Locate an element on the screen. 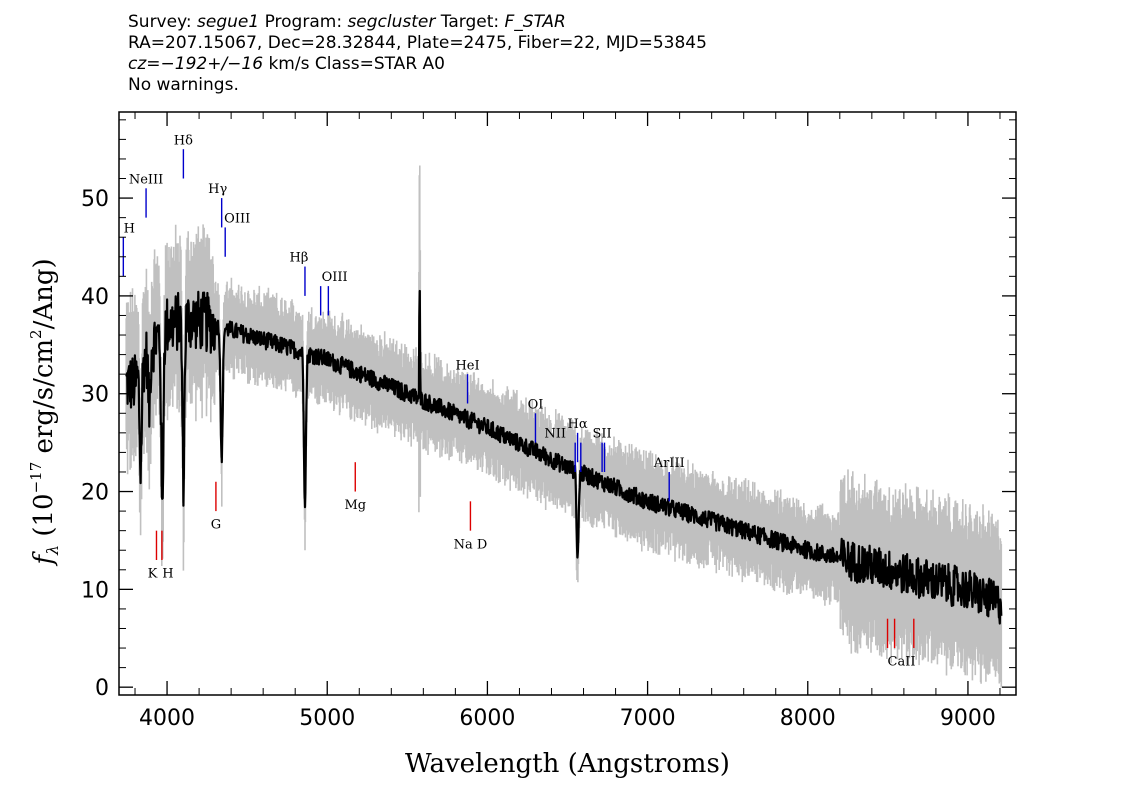 Image resolution: width=1134 pixels, height=810 pixels. emission-line-label-15: ArIII is located at coordinates (669, 463).